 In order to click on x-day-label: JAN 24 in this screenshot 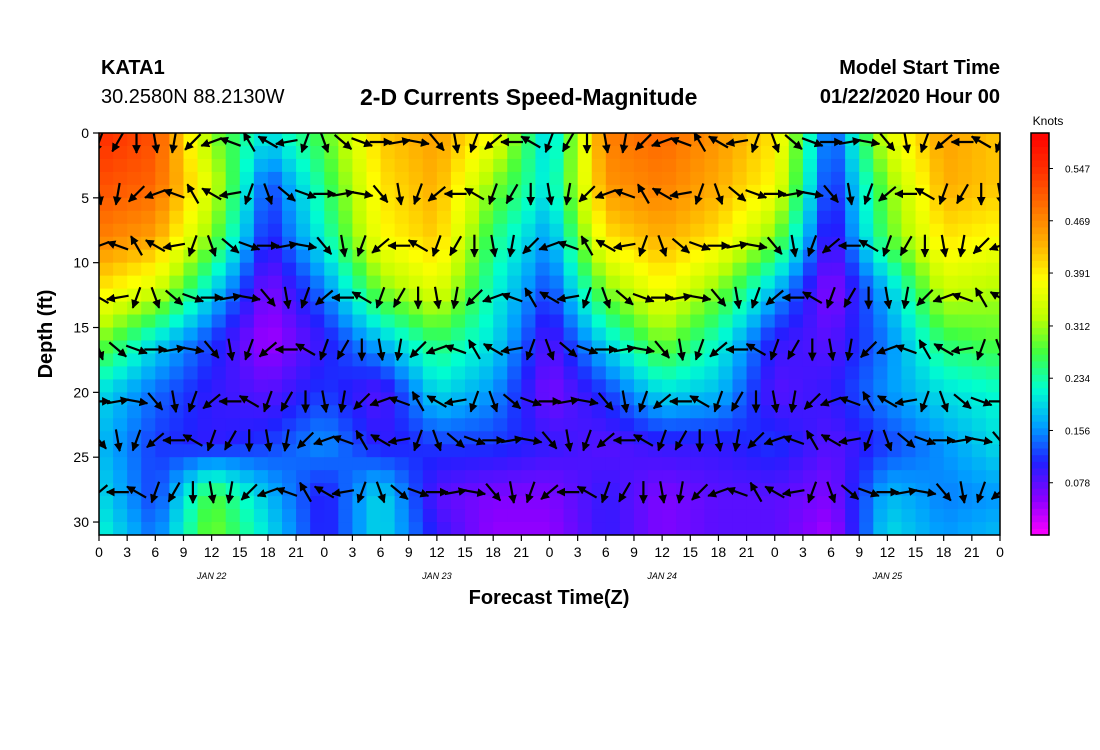, I will do `click(661, 576)`.